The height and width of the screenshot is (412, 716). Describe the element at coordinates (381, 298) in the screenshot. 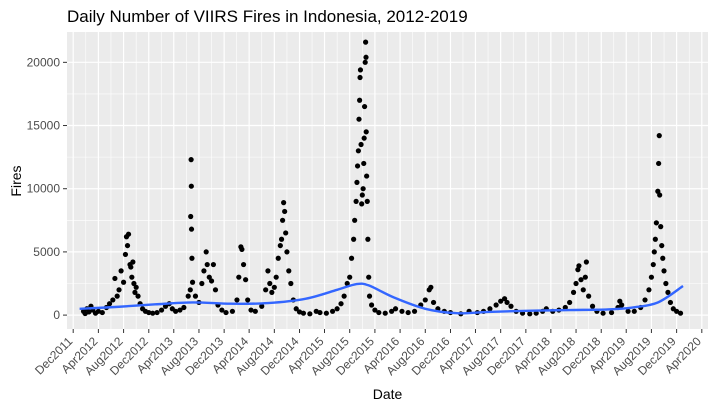

I see `smooth-line` at that location.